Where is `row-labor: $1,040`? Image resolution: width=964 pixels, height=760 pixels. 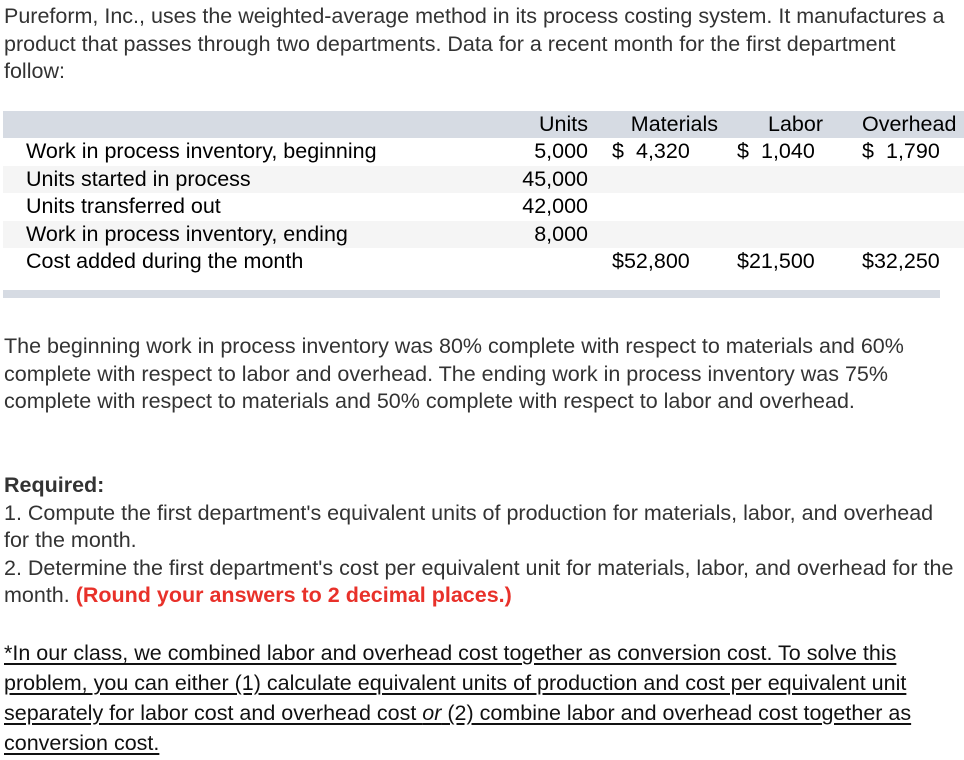 row-labor: $1,040 is located at coordinates (782, 152).